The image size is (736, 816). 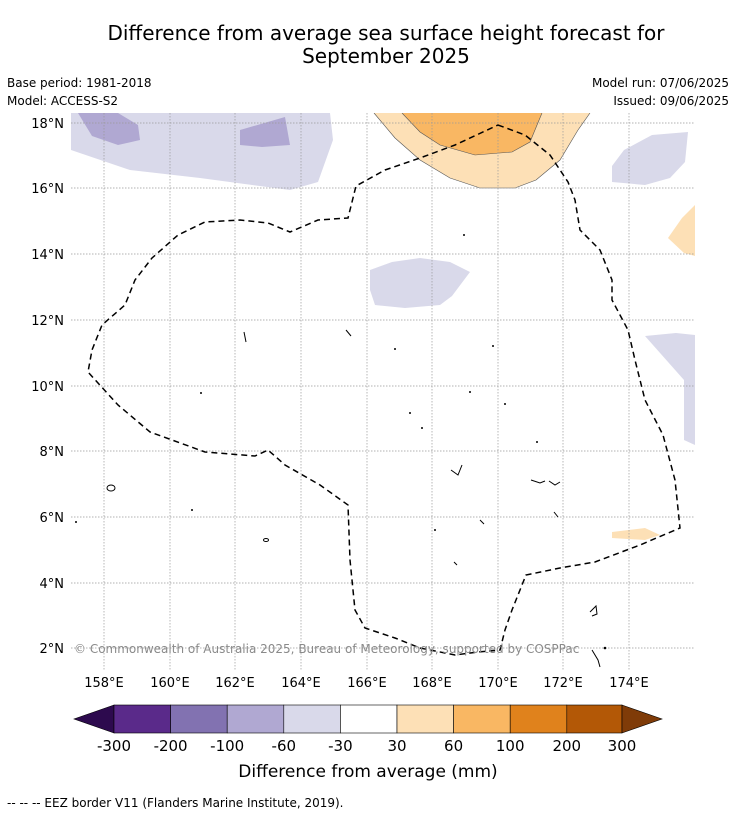 What do you see at coordinates (47, 124) in the screenshot?
I see `lat-label-18: 18°N` at bounding box center [47, 124].